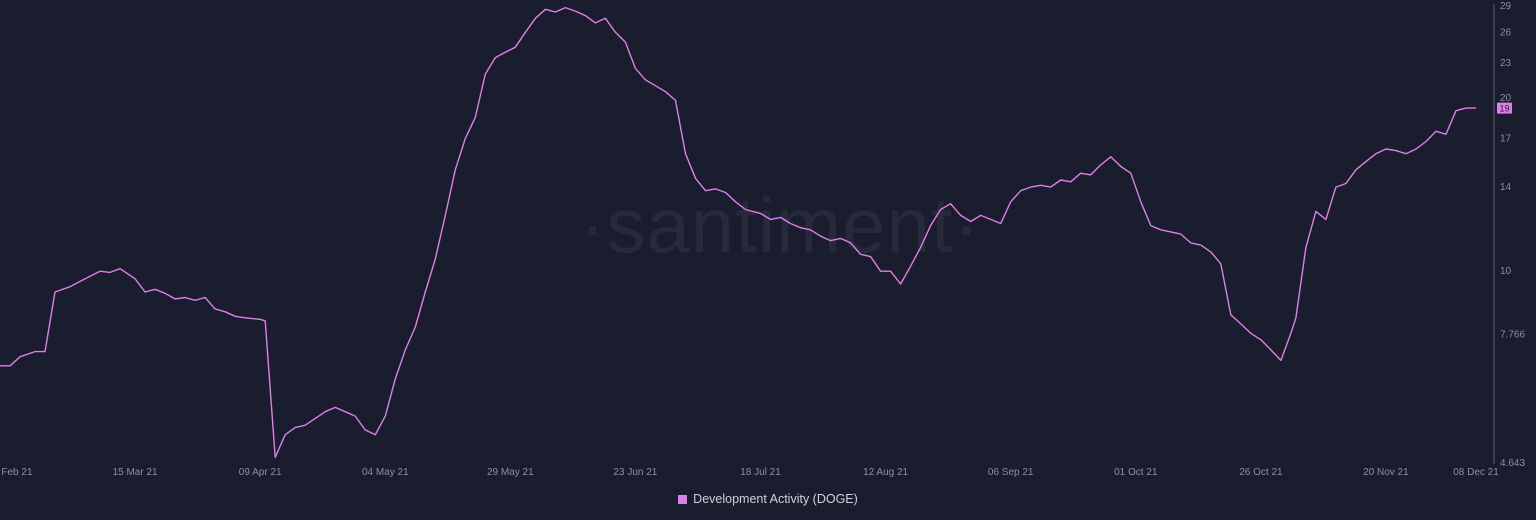  What do you see at coordinates (1506, 98) in the screenshot?
I see `y-tick-label: 20` at bounding box center [1506, 98].